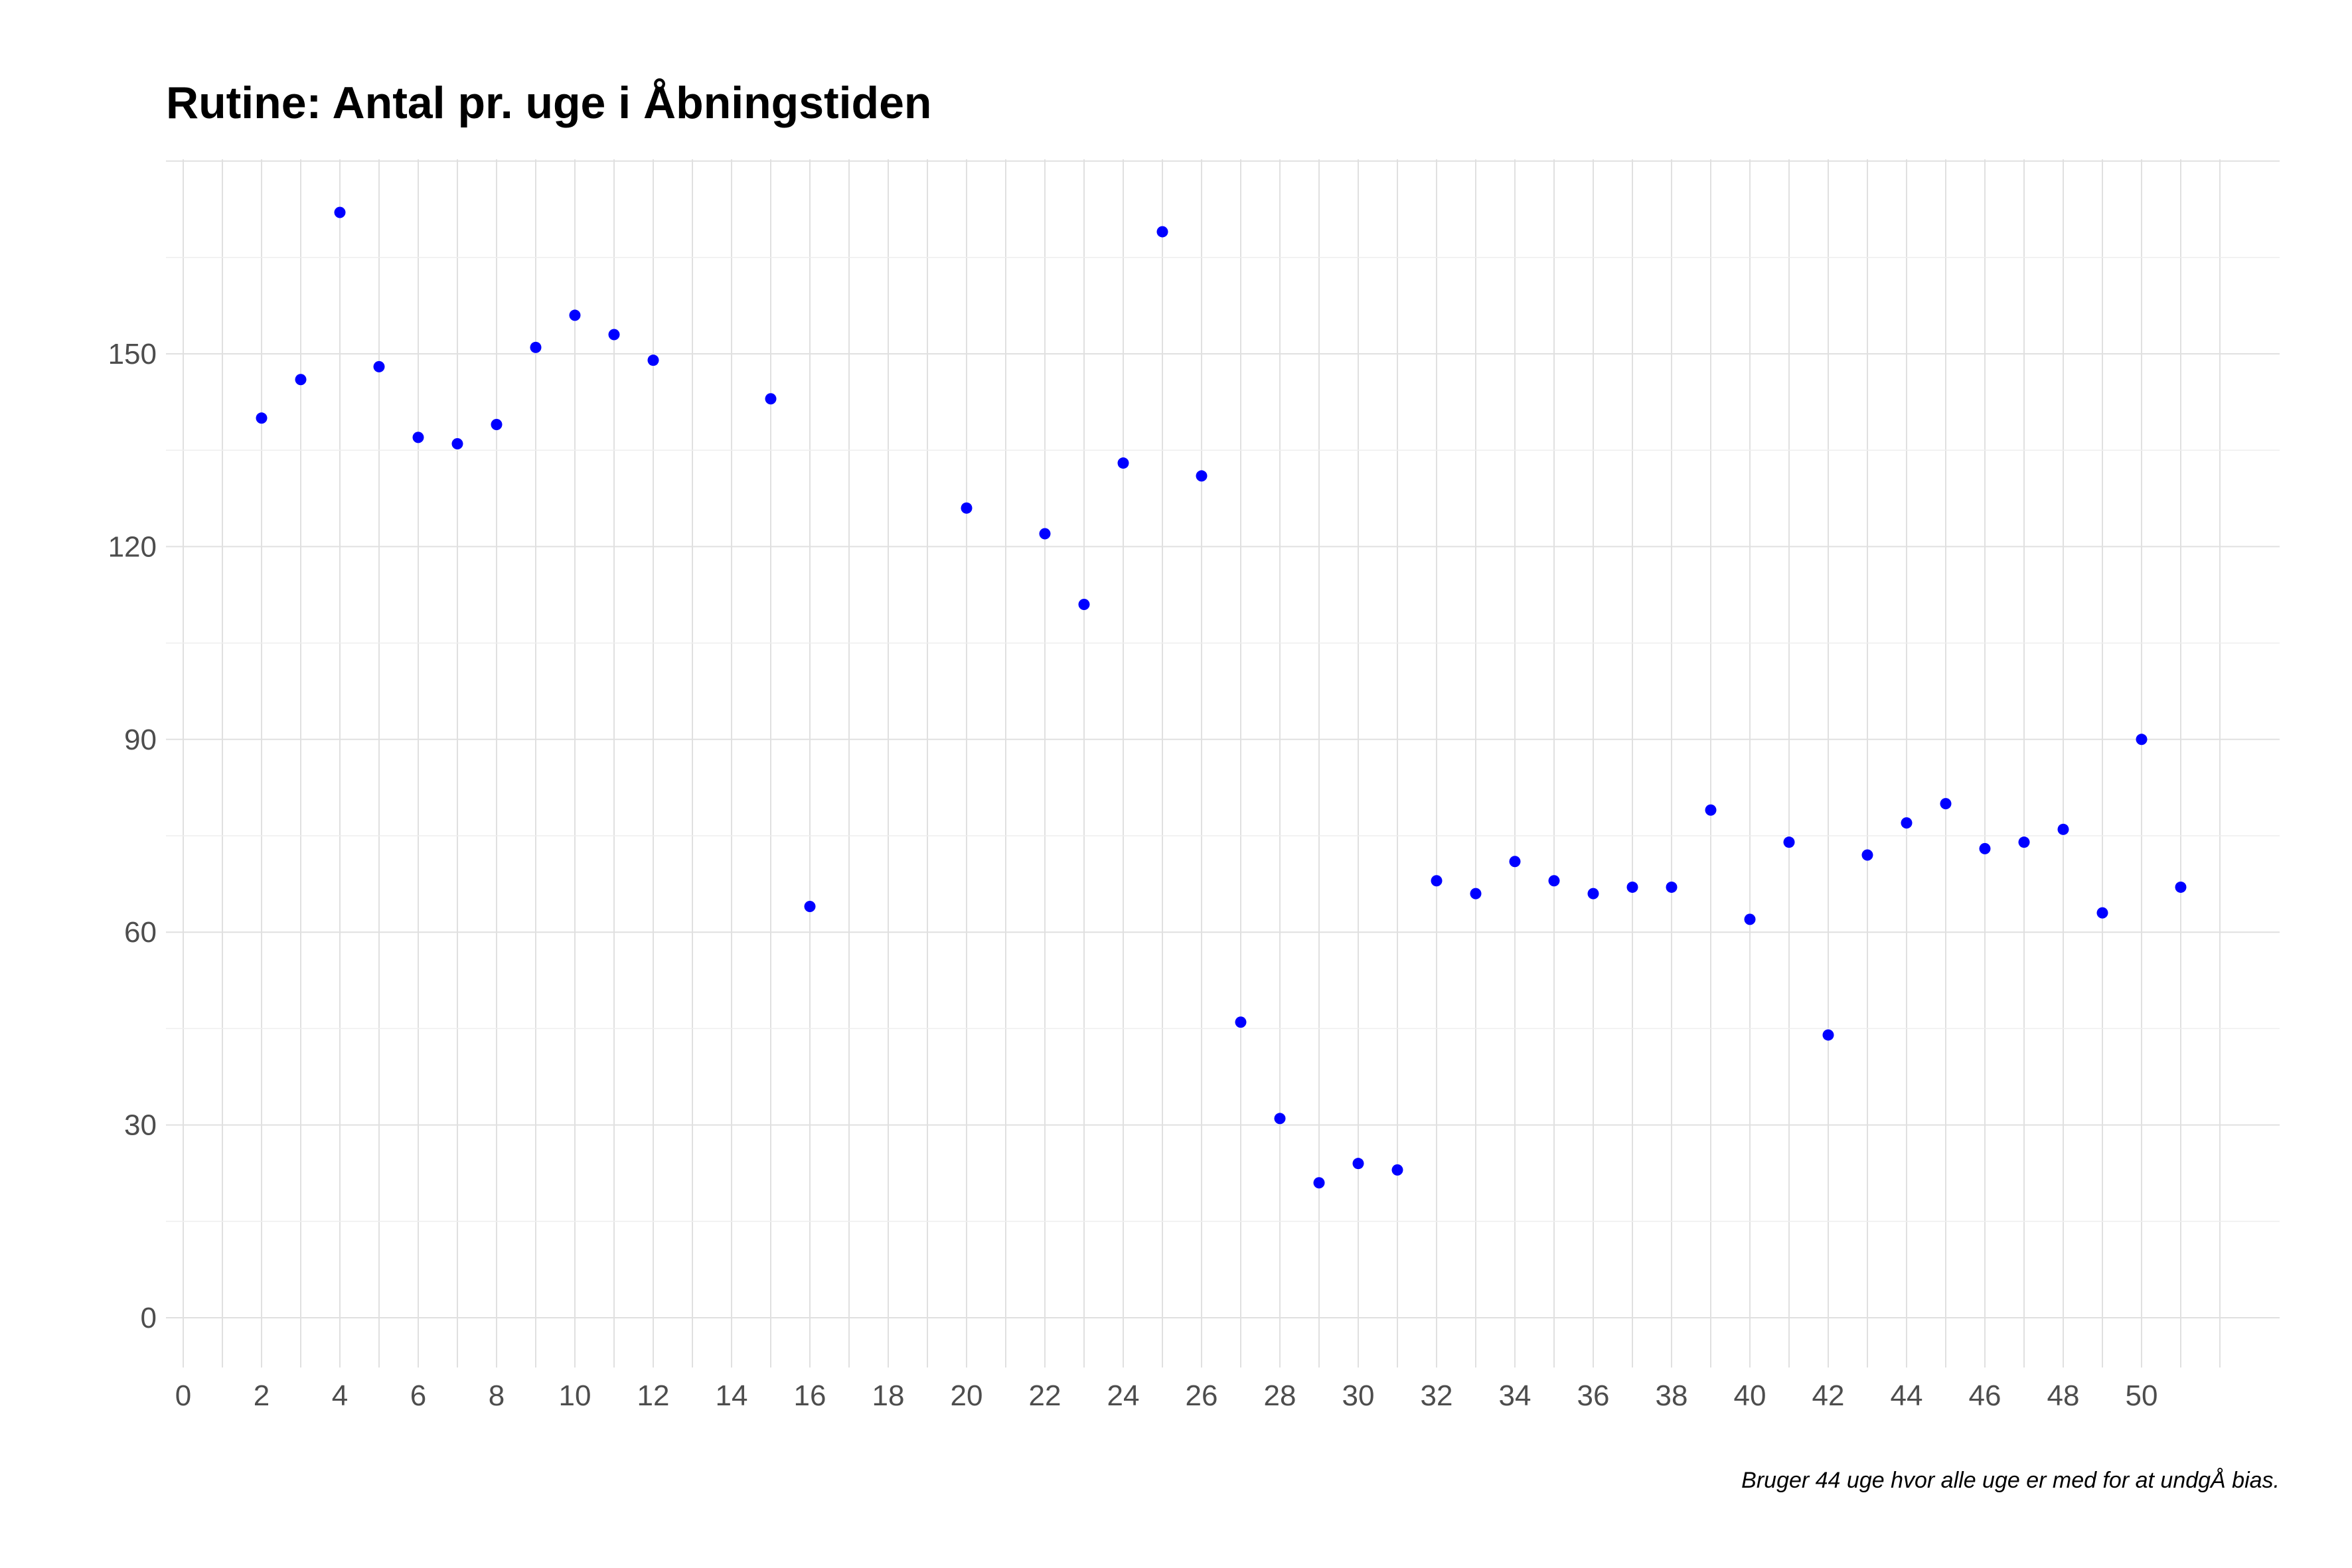 The image size is (2352, 1568). Describe the element at coordinates (140, 932) in the screenshot. I see `y-tick-label: 60` at that location.